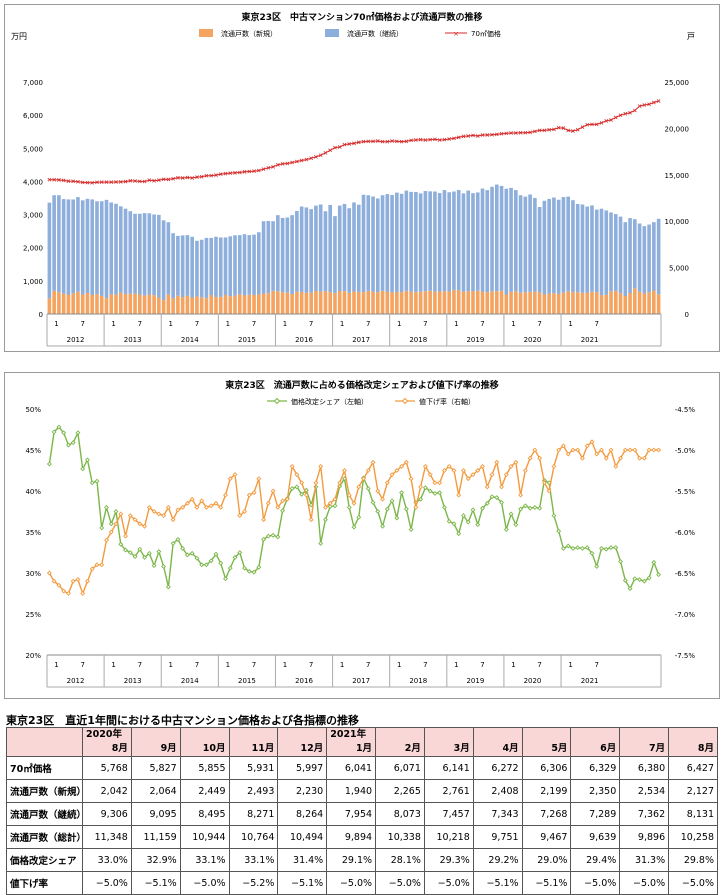 The image size is (724, 895). What do you see at coordinates (107, 768) in the screenshot?
I see `table-cell: 5,768` at bounding box center [107, 768].